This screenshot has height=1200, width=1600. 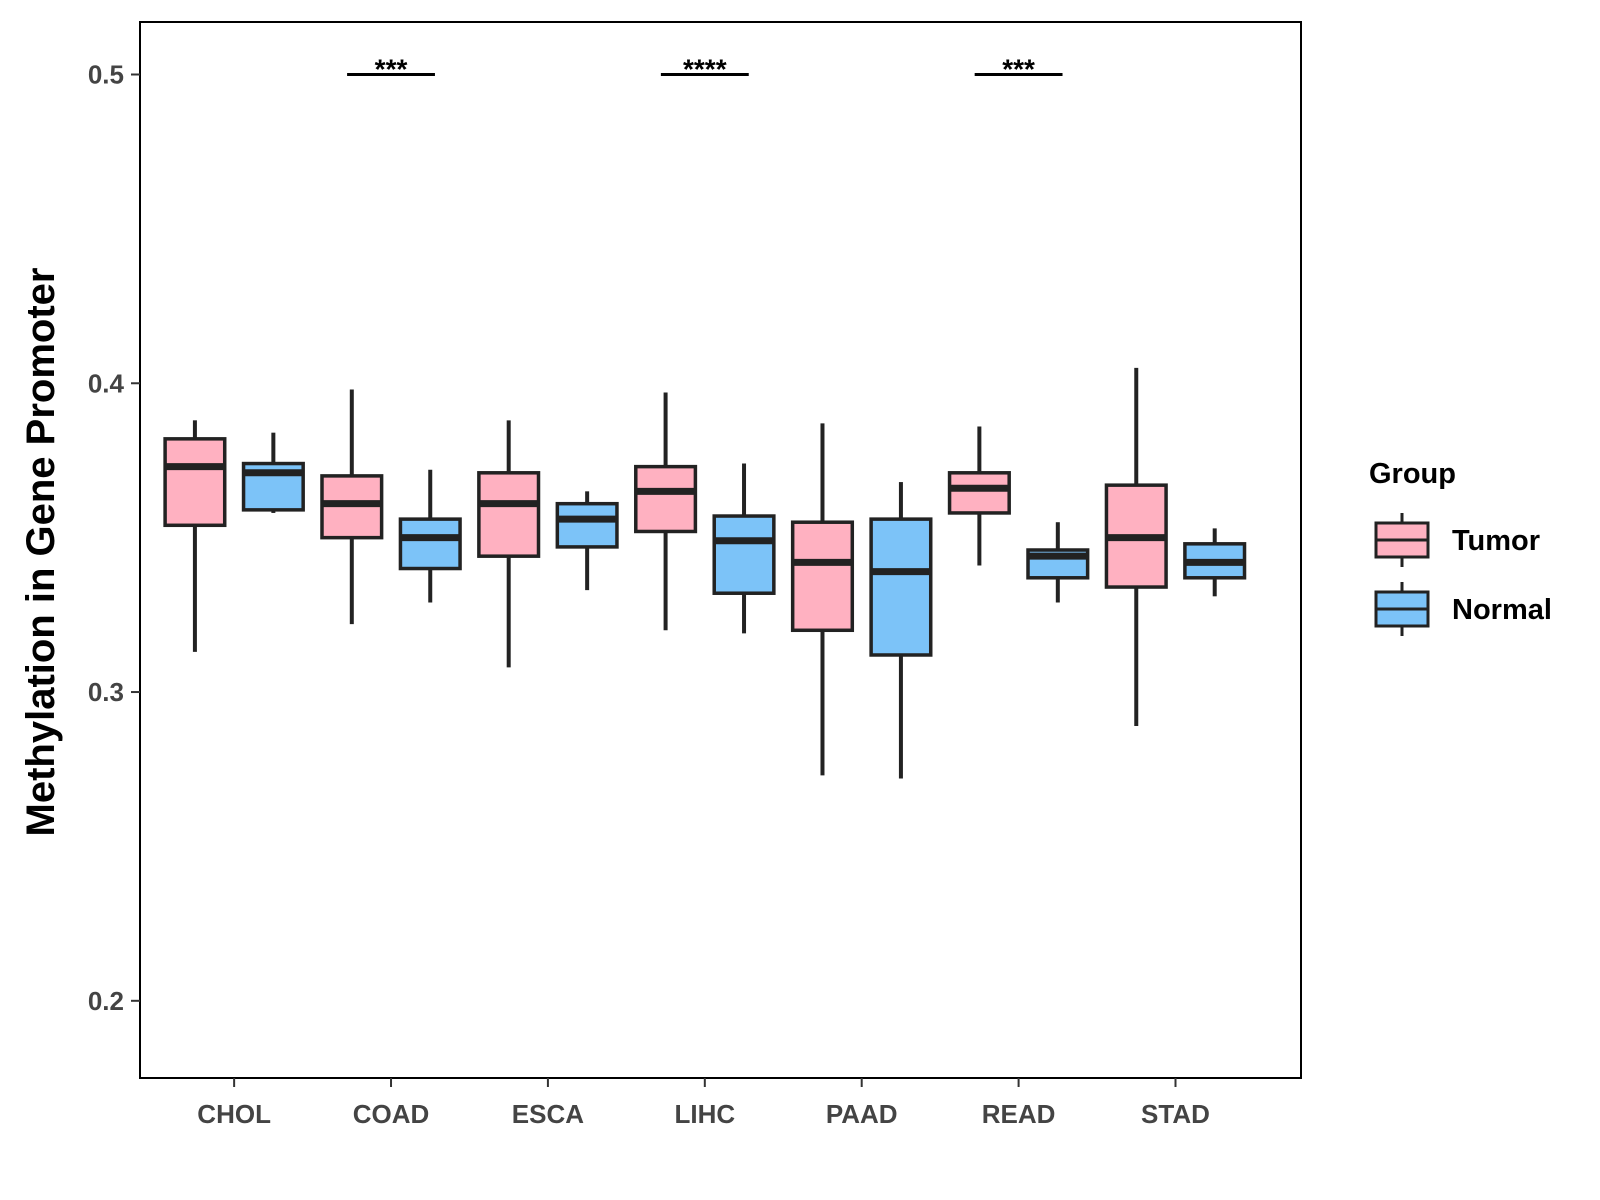 What do you see at coordinates (106, 74) in the screenshot?
I see `y-tick-label: 0.5` at bounding box center [106, 74].